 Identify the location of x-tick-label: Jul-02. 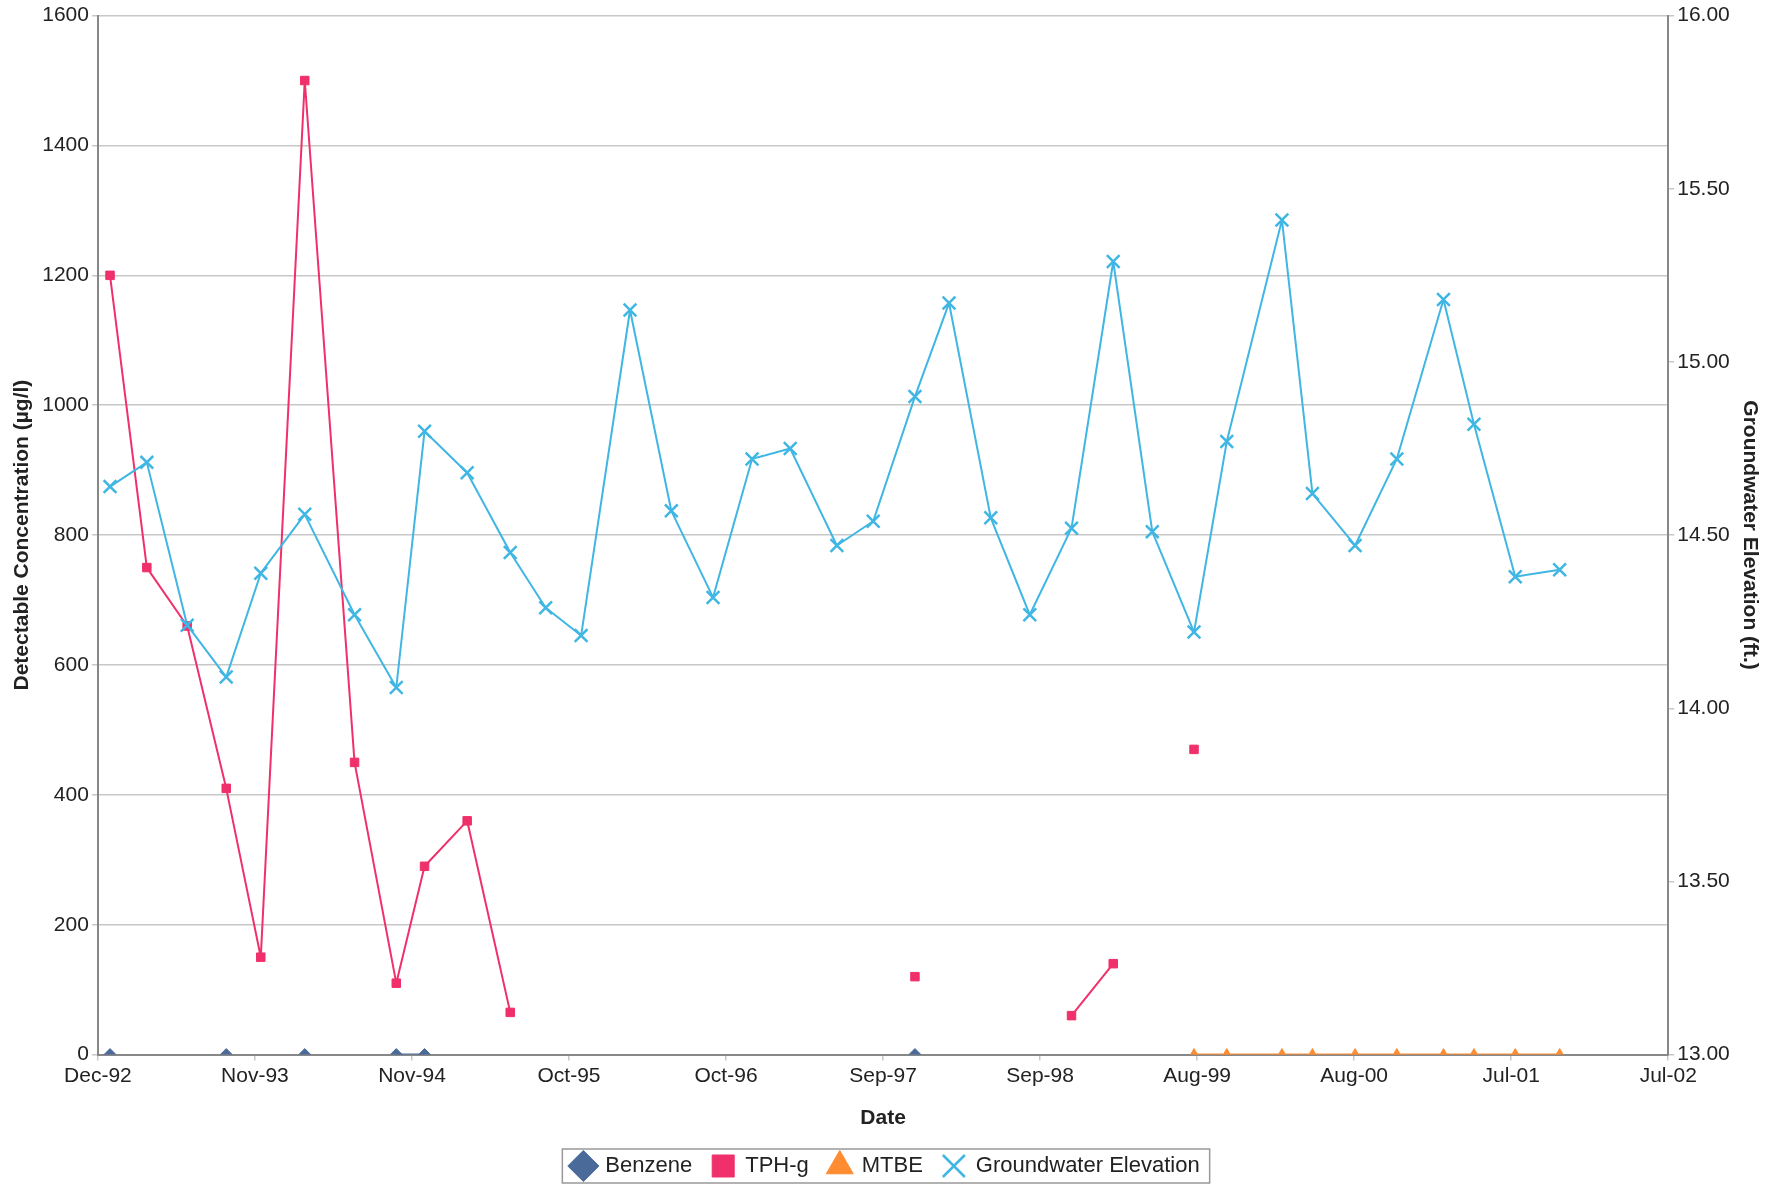
(1668, 1074).